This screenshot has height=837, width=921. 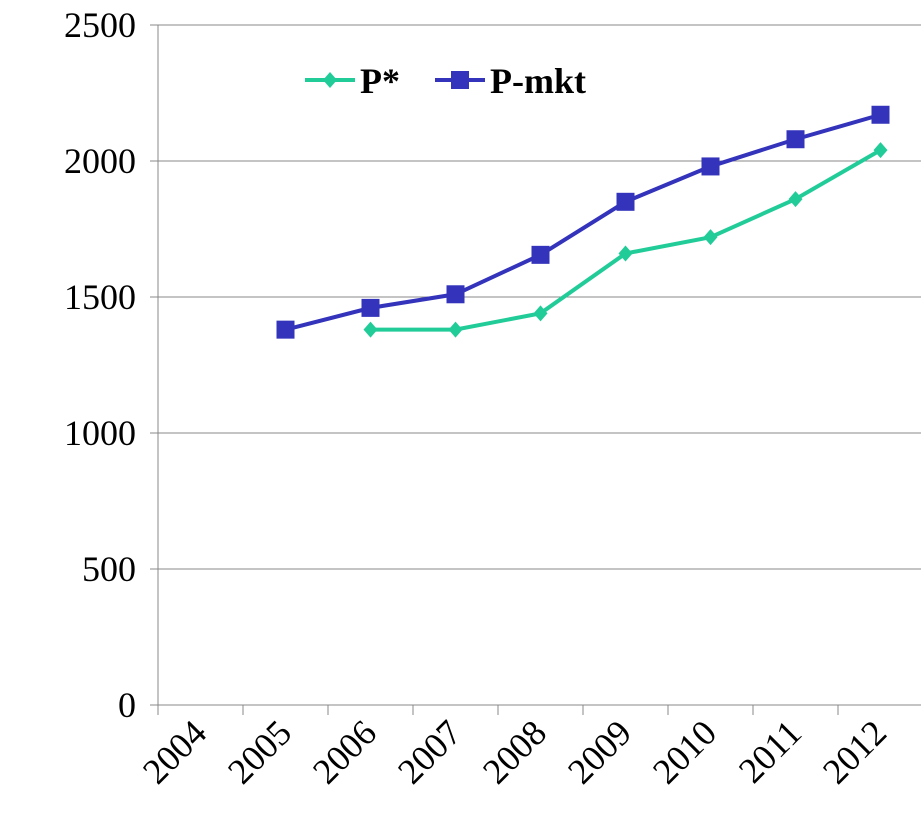 I want to click on y-tick-label: 2500, so click(x=100, y=25).